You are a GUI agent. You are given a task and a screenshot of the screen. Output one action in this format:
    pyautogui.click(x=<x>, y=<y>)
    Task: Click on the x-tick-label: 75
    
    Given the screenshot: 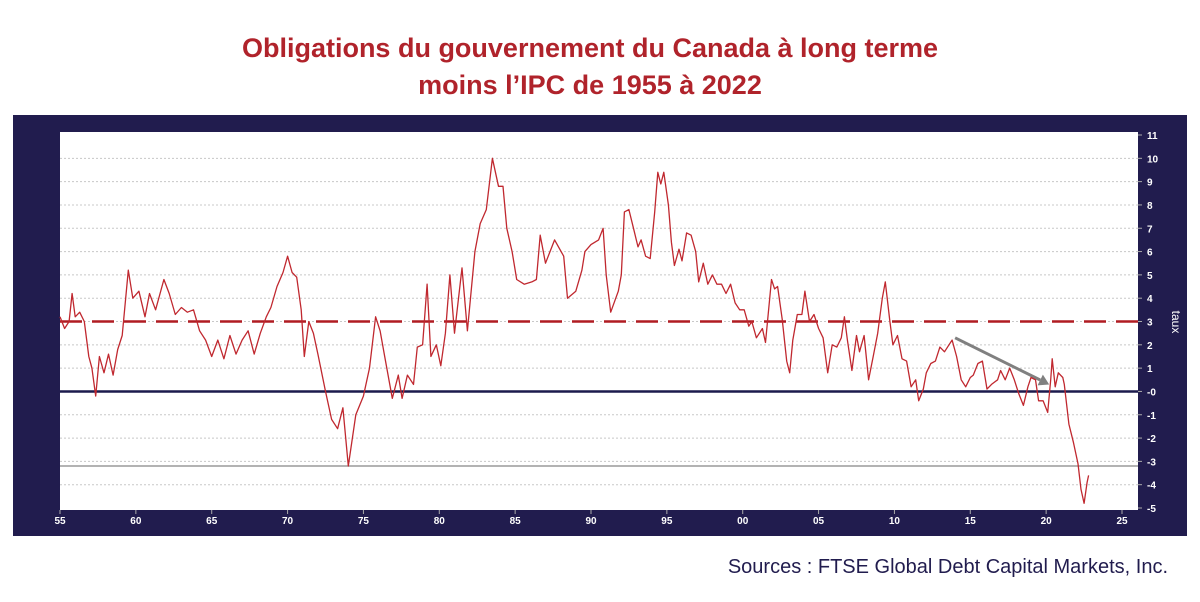 What is the action you would take?
    pyautogui.click(x=364, y=521)
    